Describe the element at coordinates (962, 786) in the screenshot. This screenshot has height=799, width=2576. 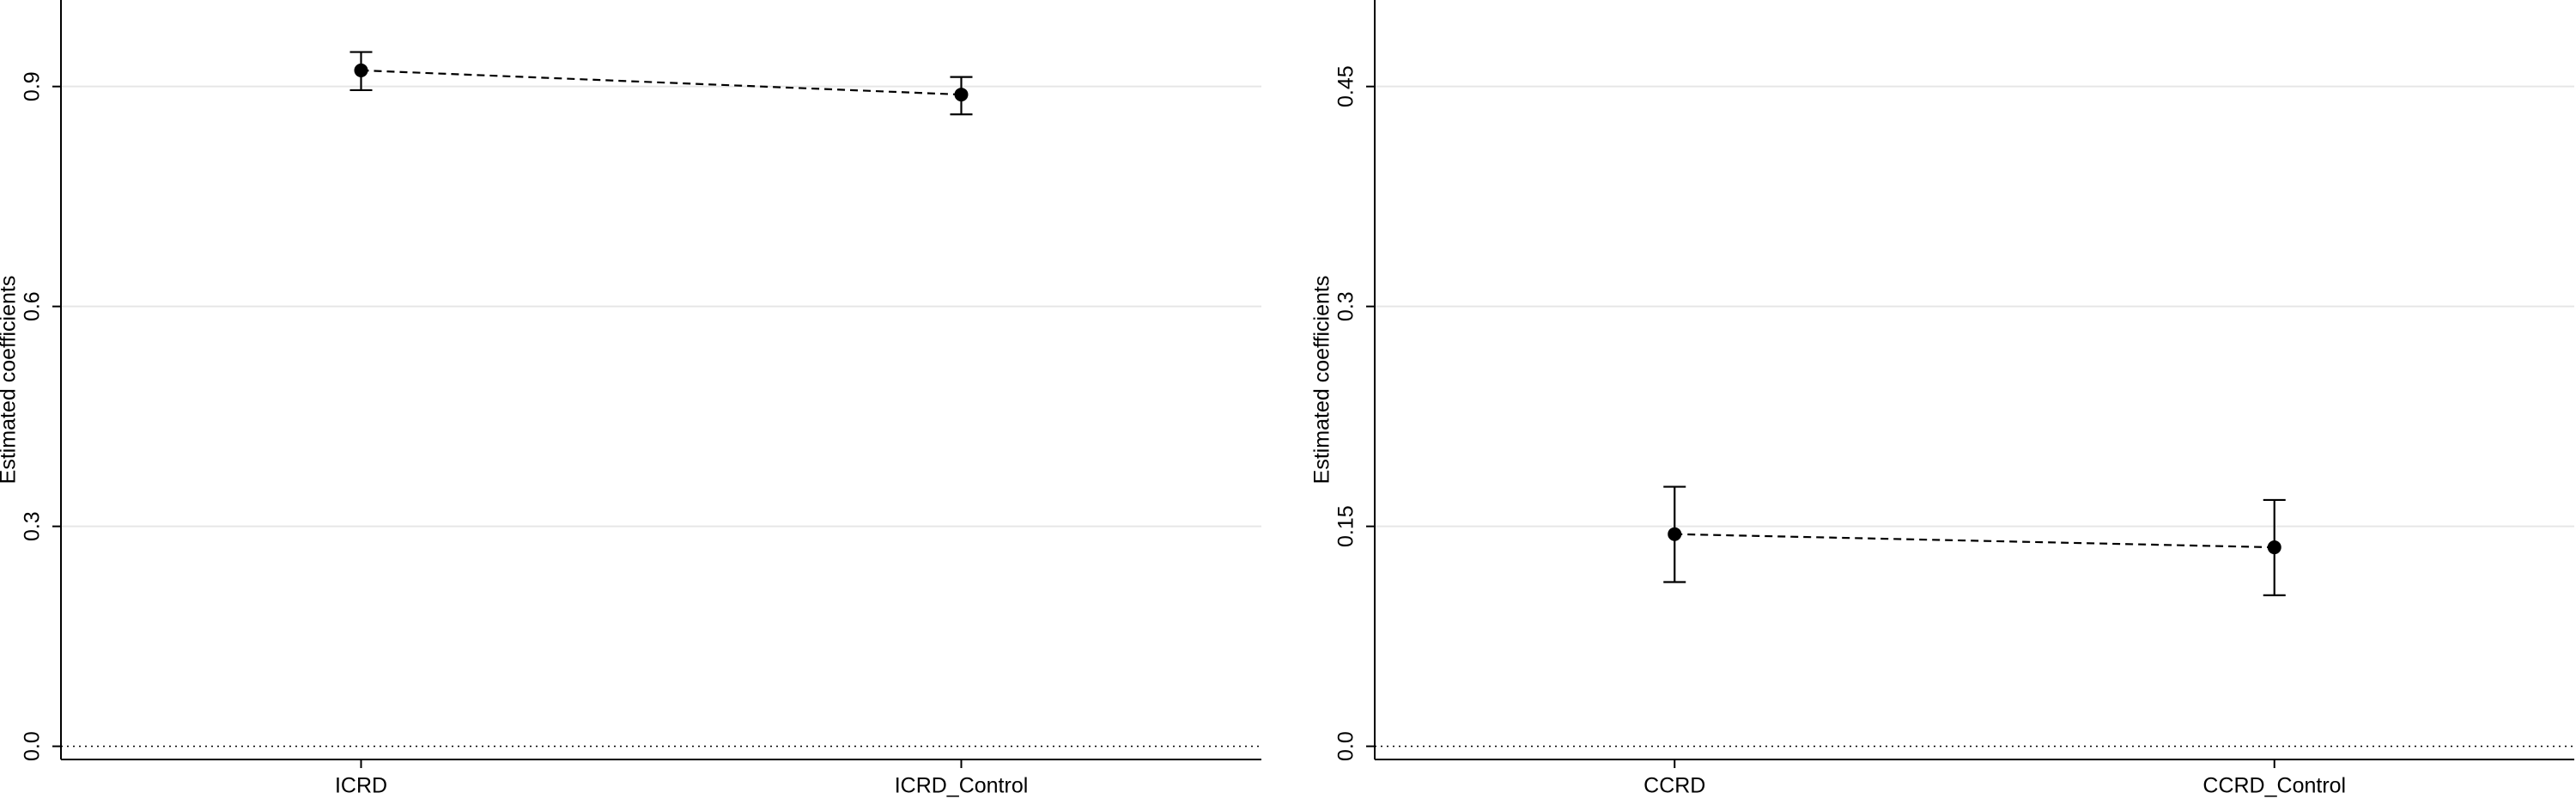
I see `x-tick-label: ICRD_Control` at that location.